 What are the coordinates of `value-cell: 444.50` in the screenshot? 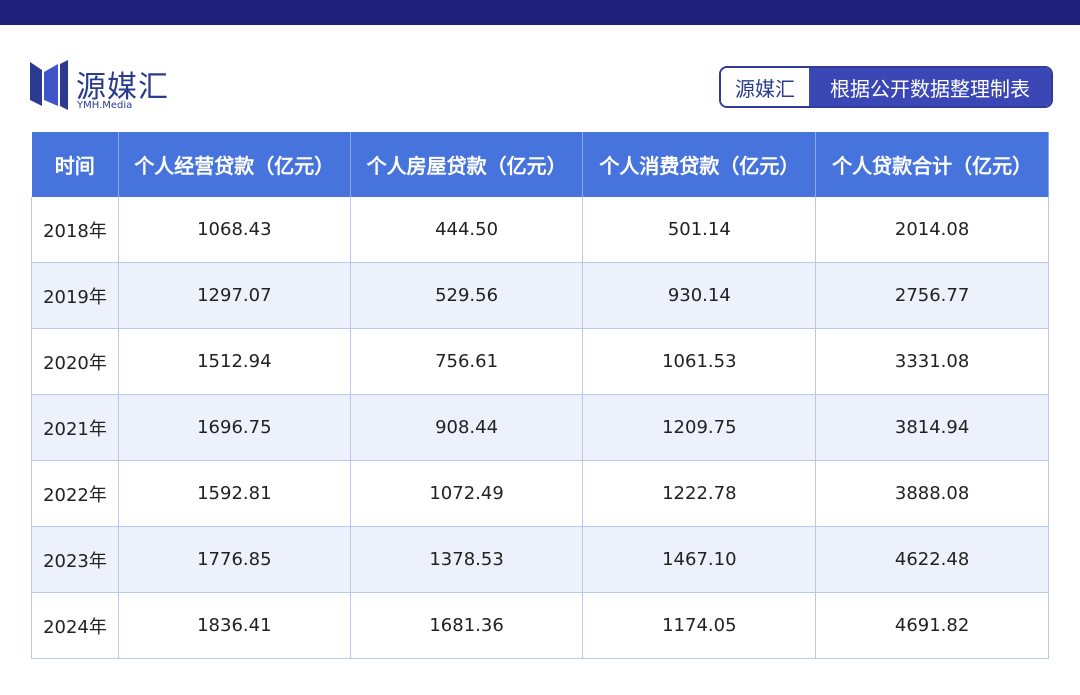 It's located at (467, 230).